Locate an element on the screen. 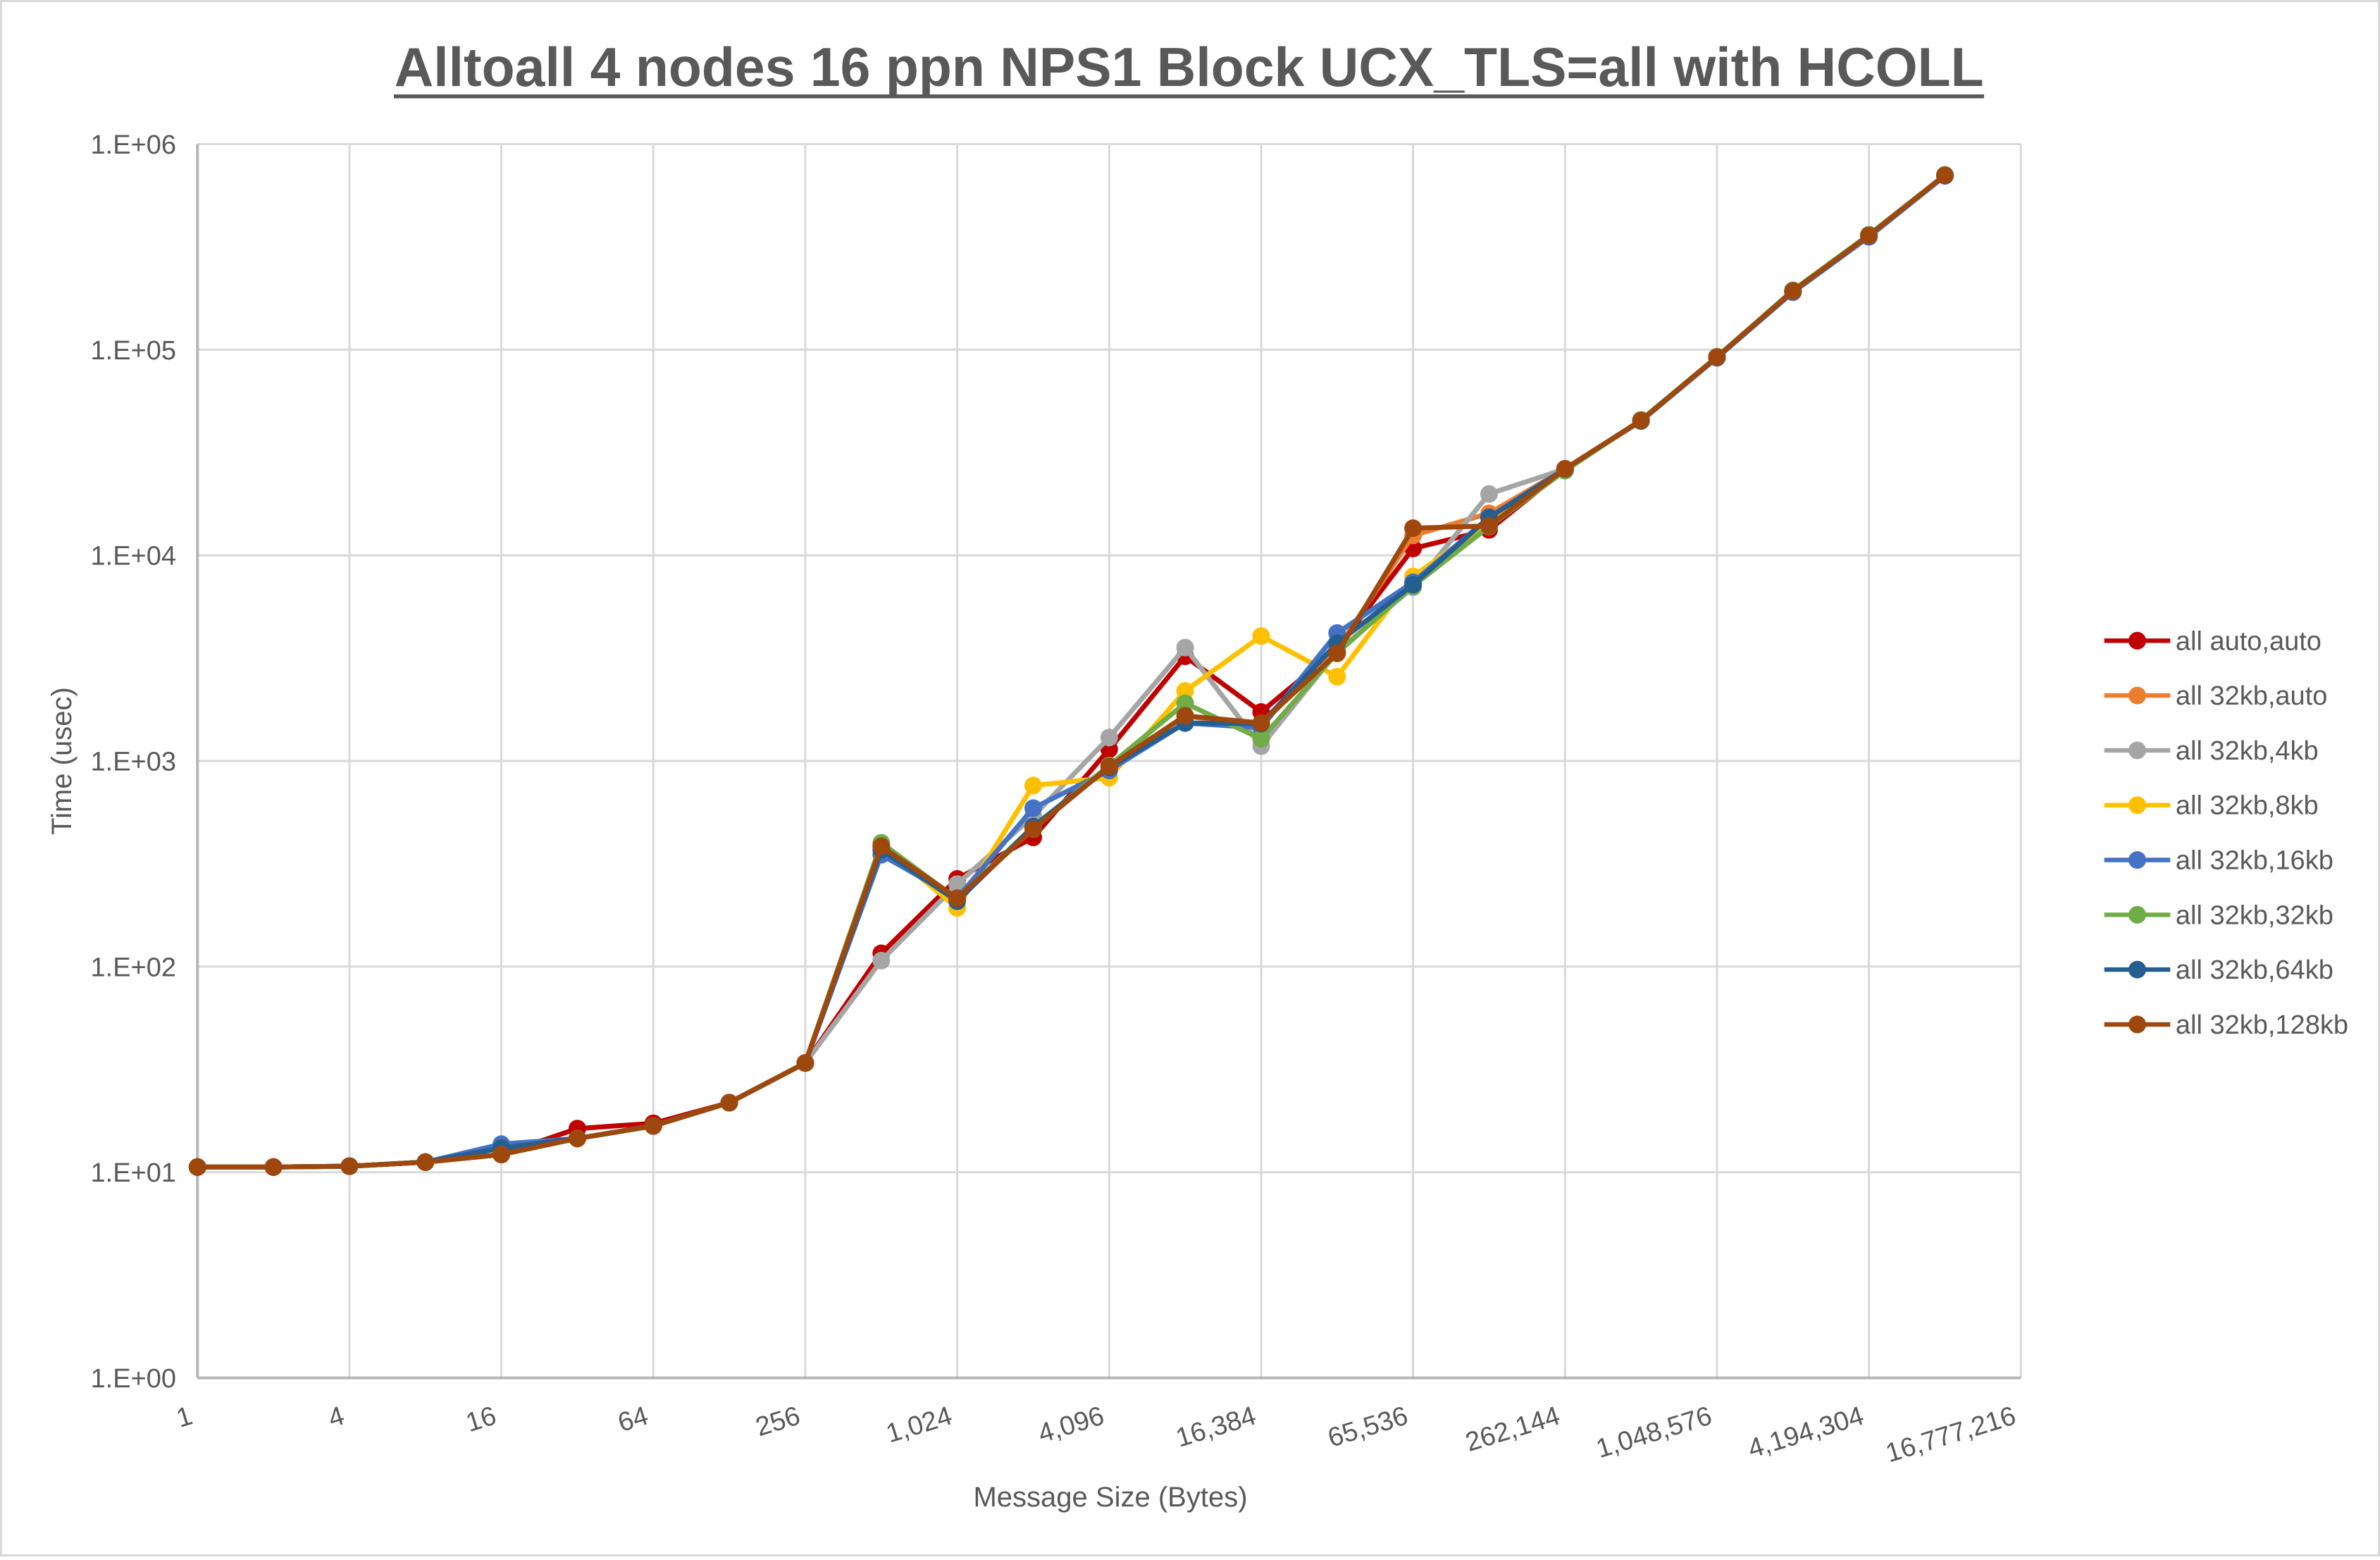 The width and height of the screenshot is (2380, 1560). svg-text: all 32kb,32kb is located at coordinates (2254, 915).